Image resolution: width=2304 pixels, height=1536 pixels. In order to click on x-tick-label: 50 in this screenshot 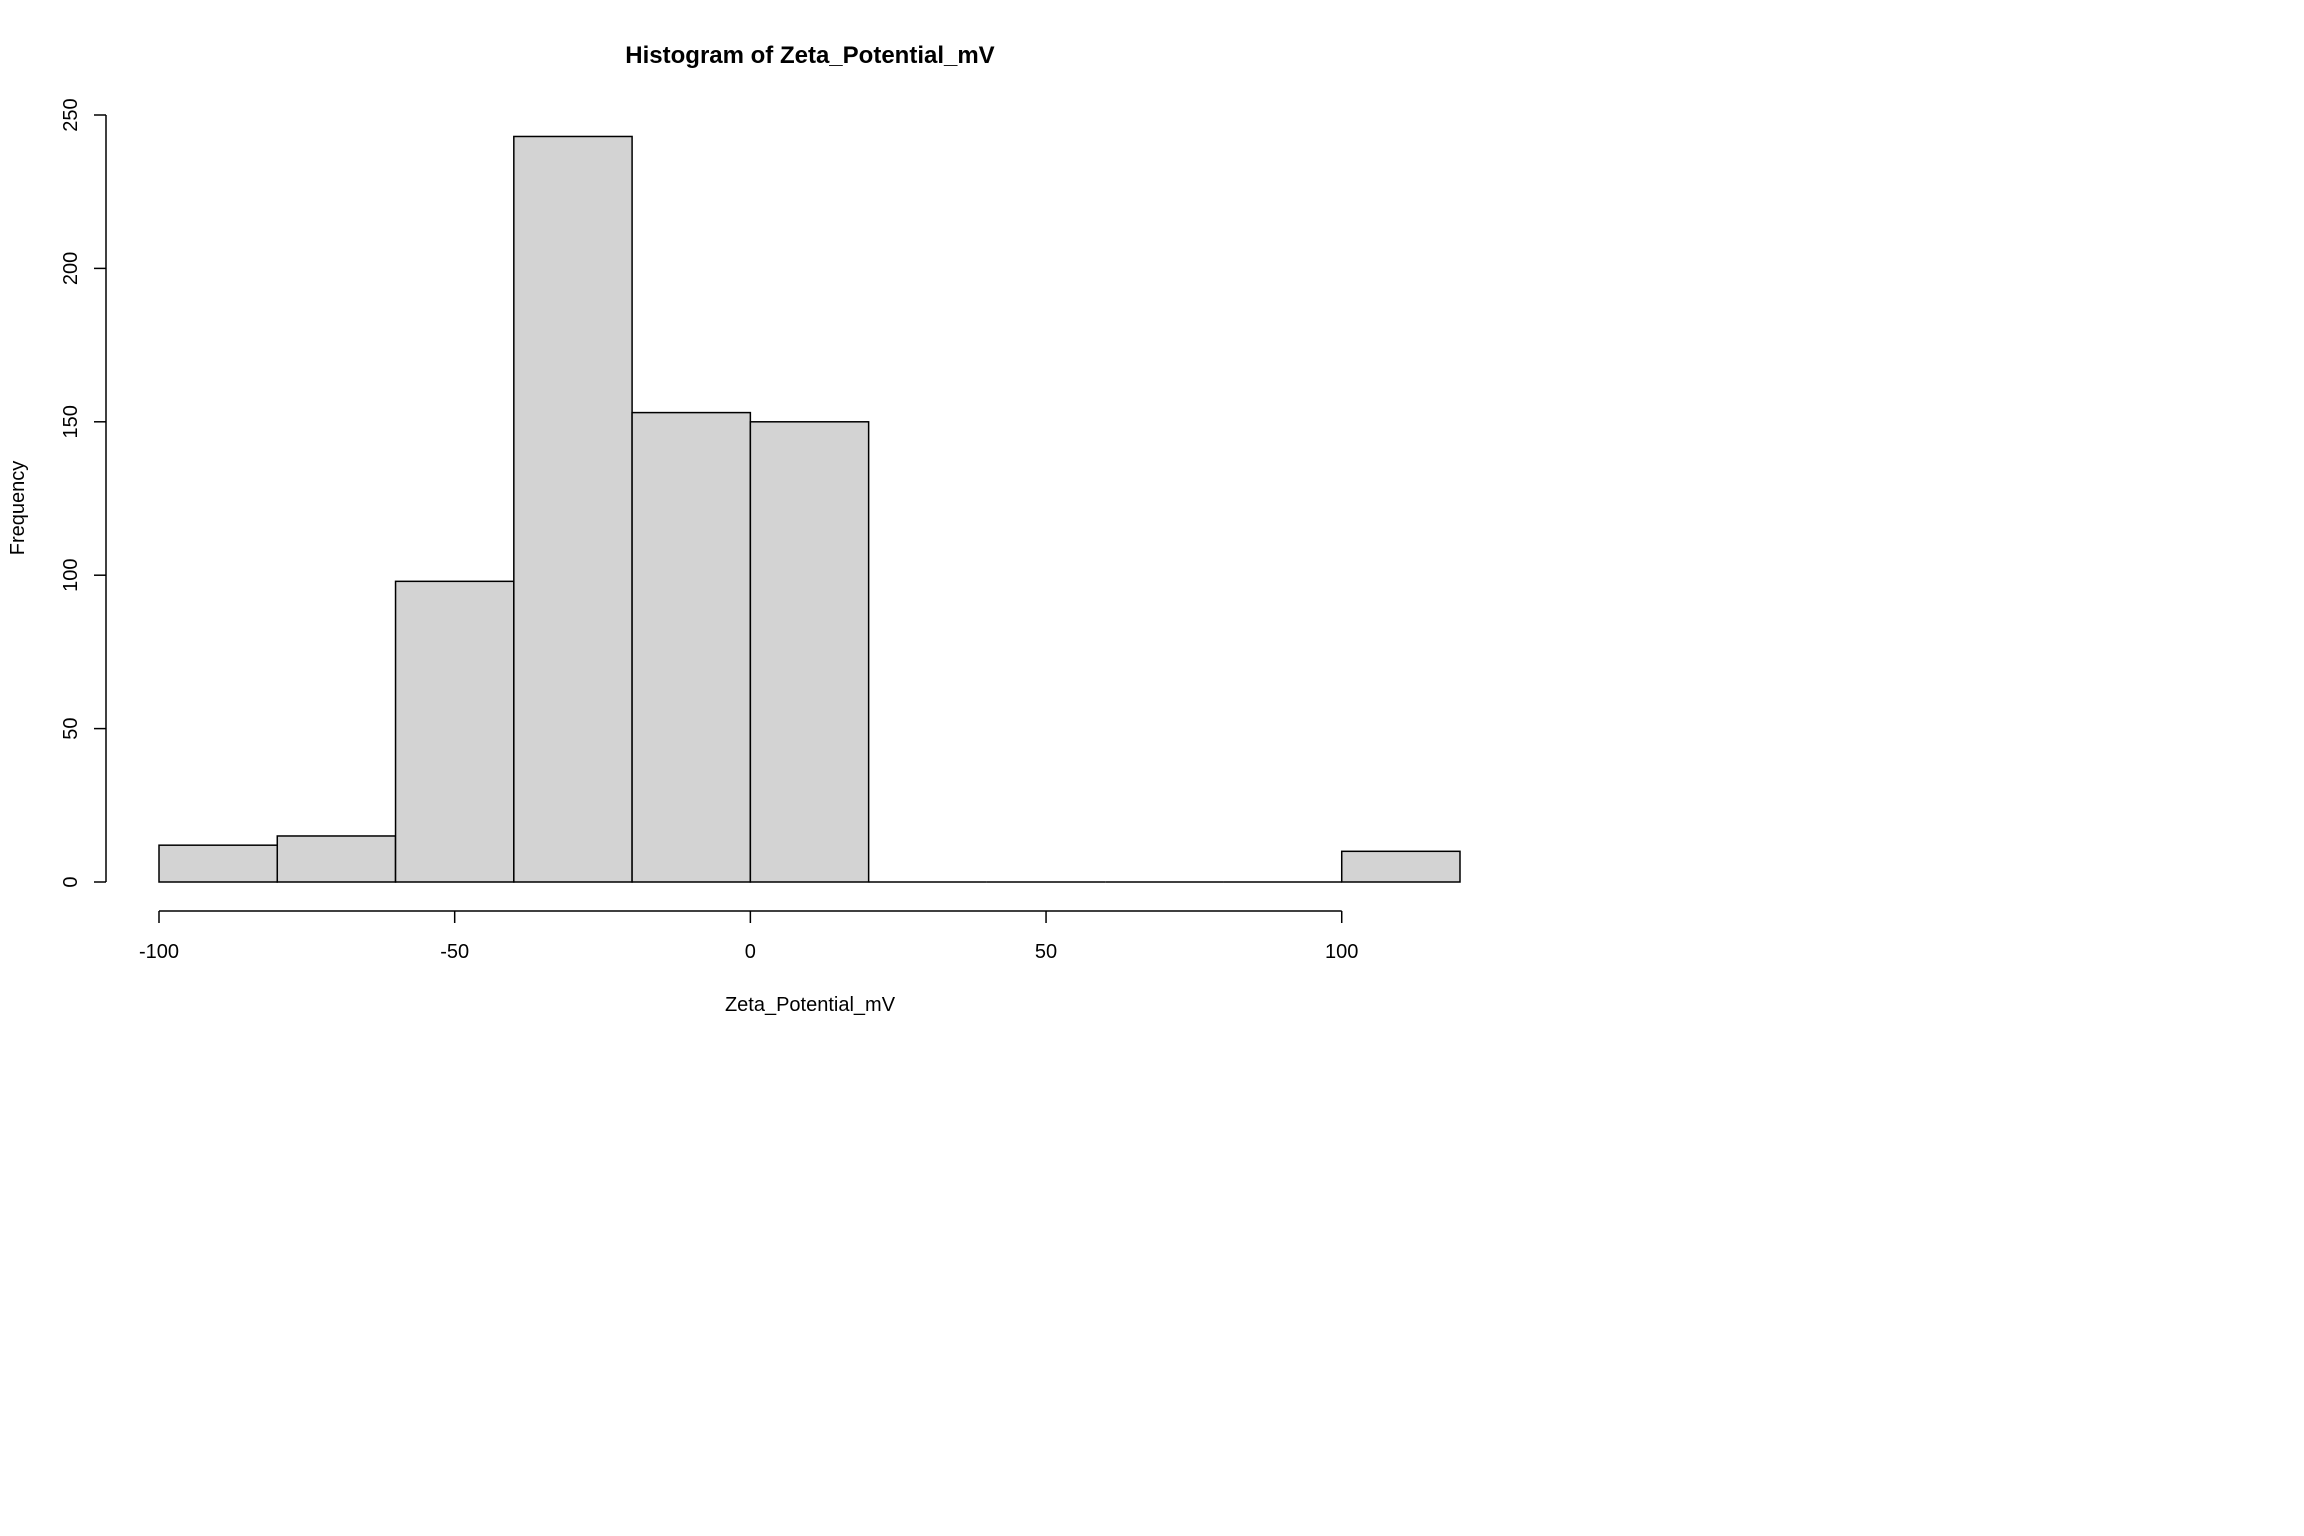, I will do `click(1046, 952)`.